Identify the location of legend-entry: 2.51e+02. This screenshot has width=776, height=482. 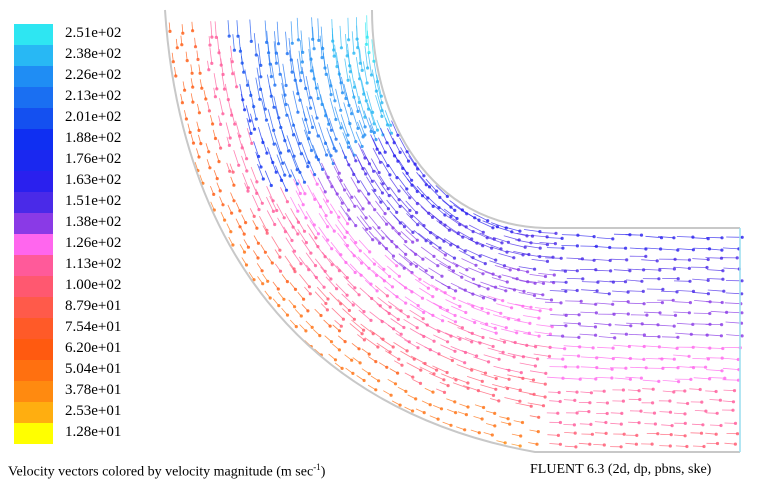
(80, 34).